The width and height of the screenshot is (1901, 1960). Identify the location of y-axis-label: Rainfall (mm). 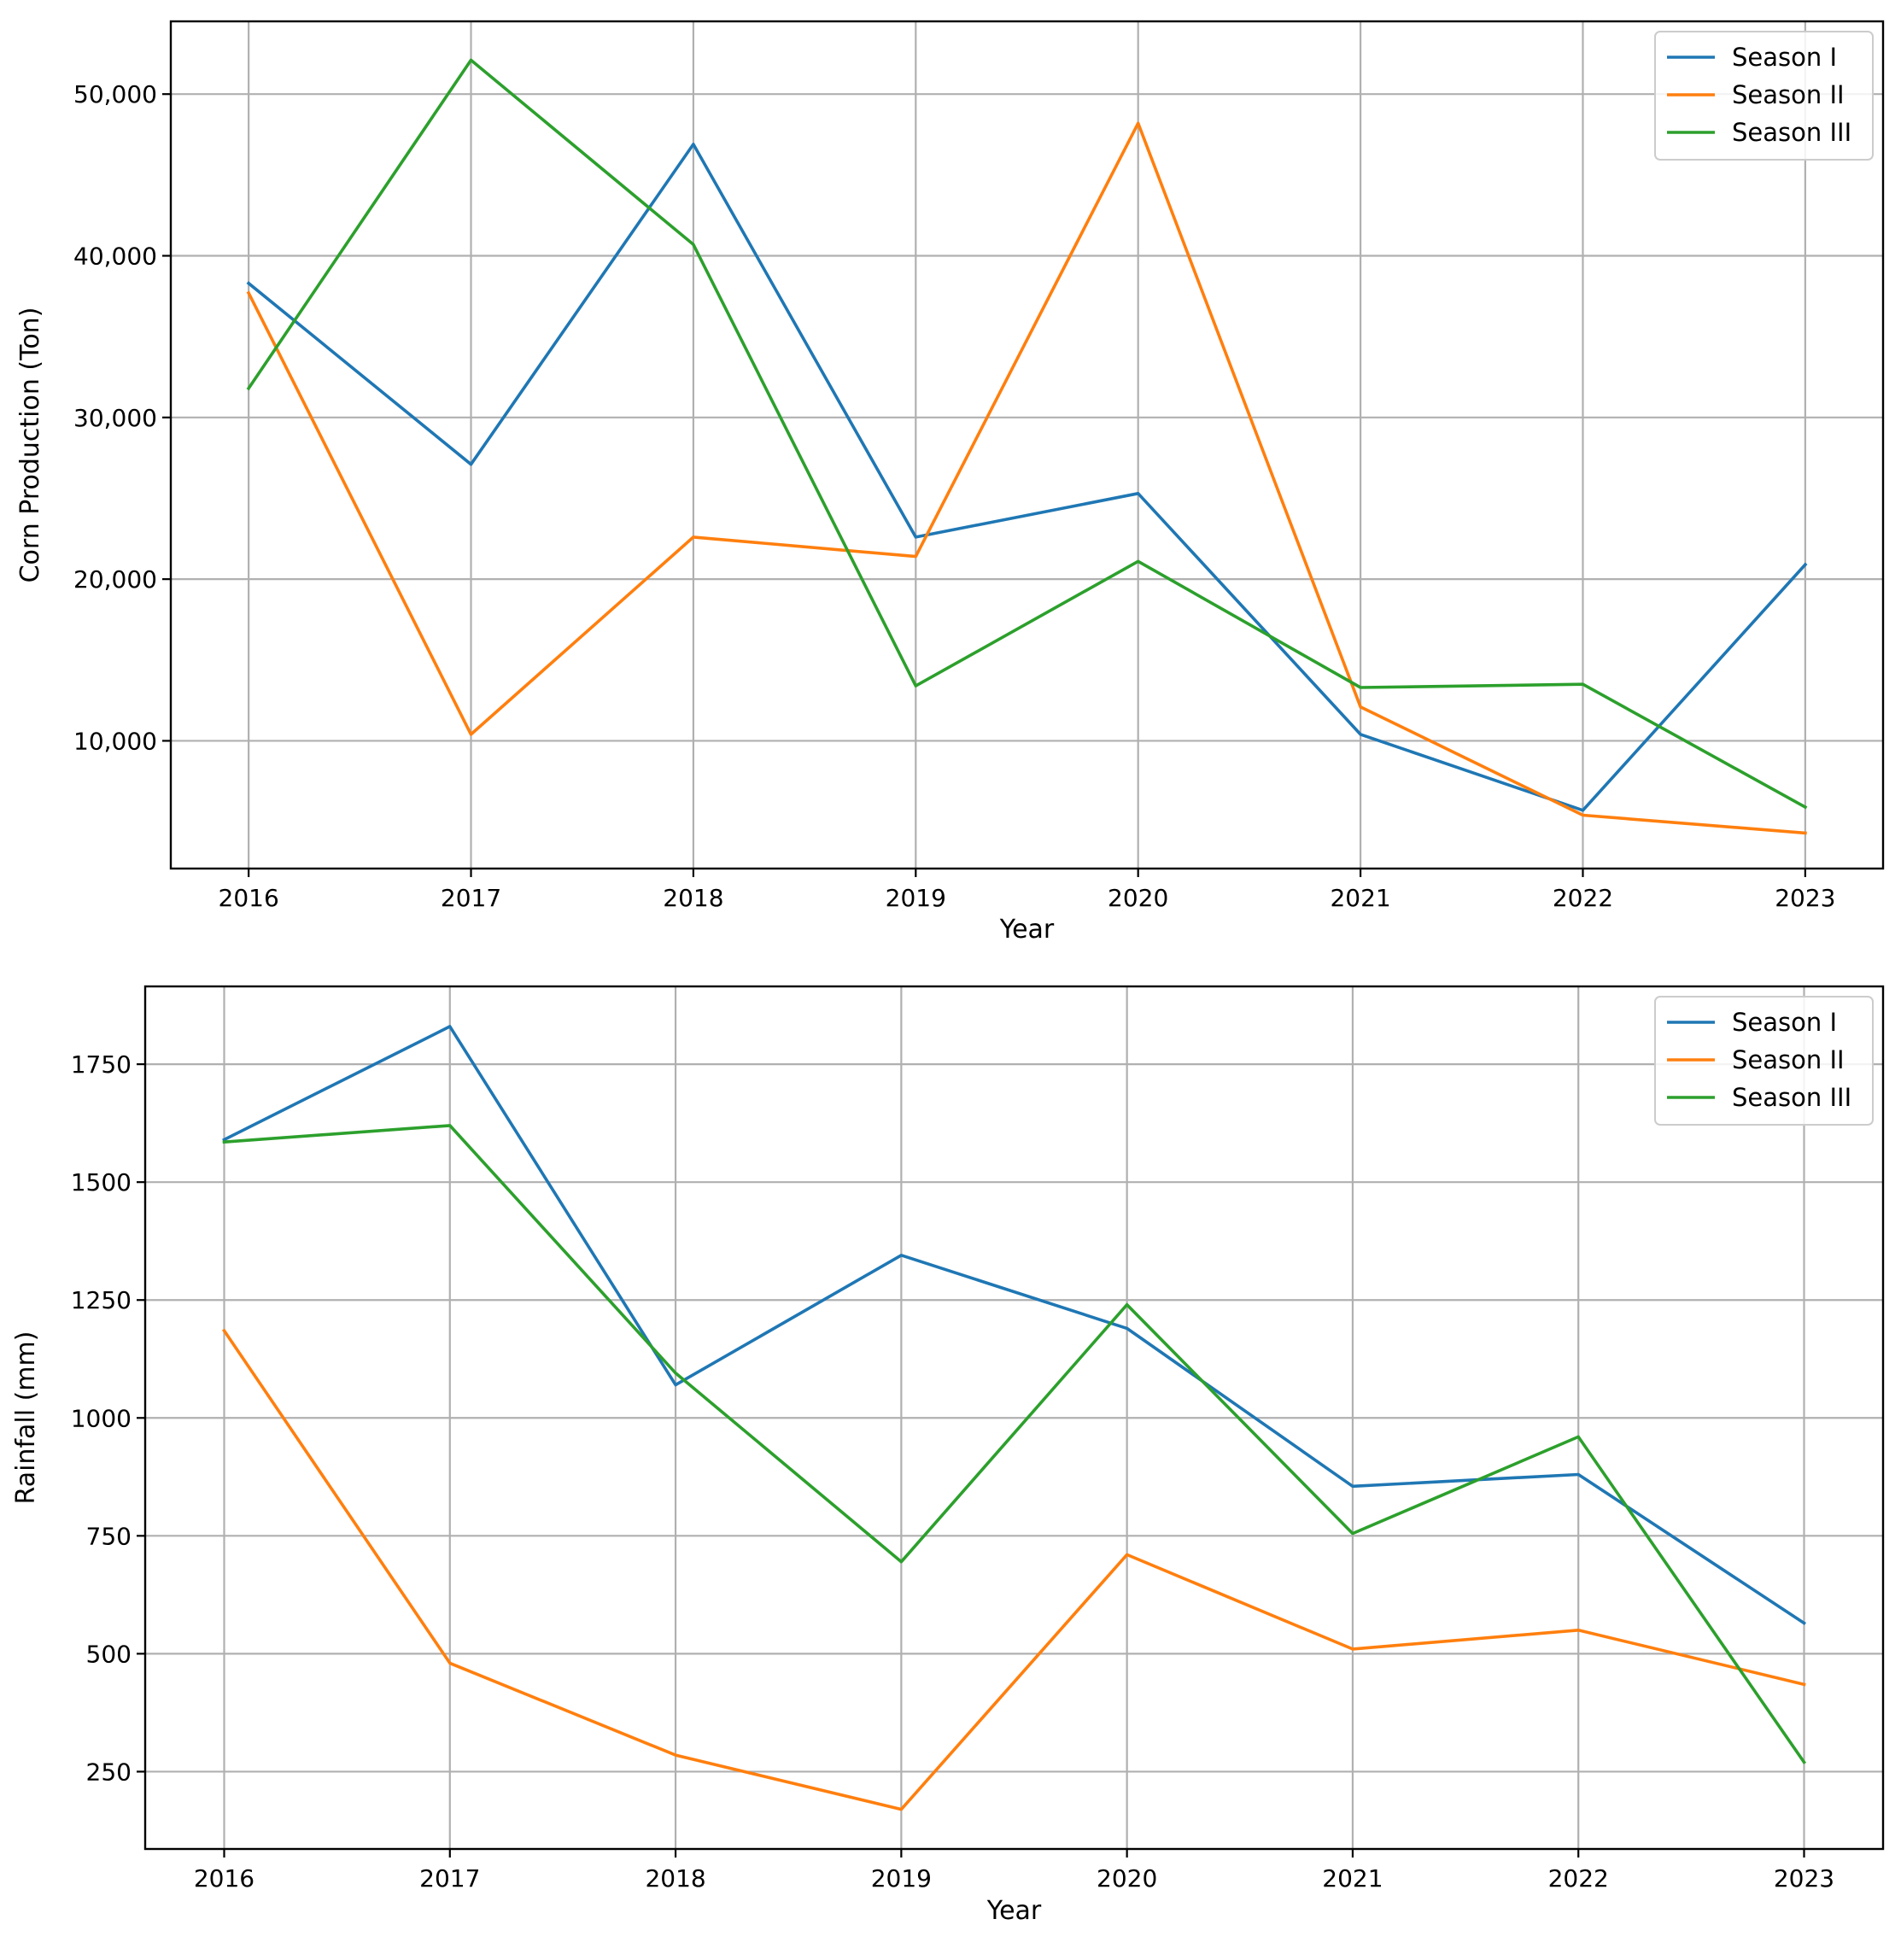
(26, 1418).